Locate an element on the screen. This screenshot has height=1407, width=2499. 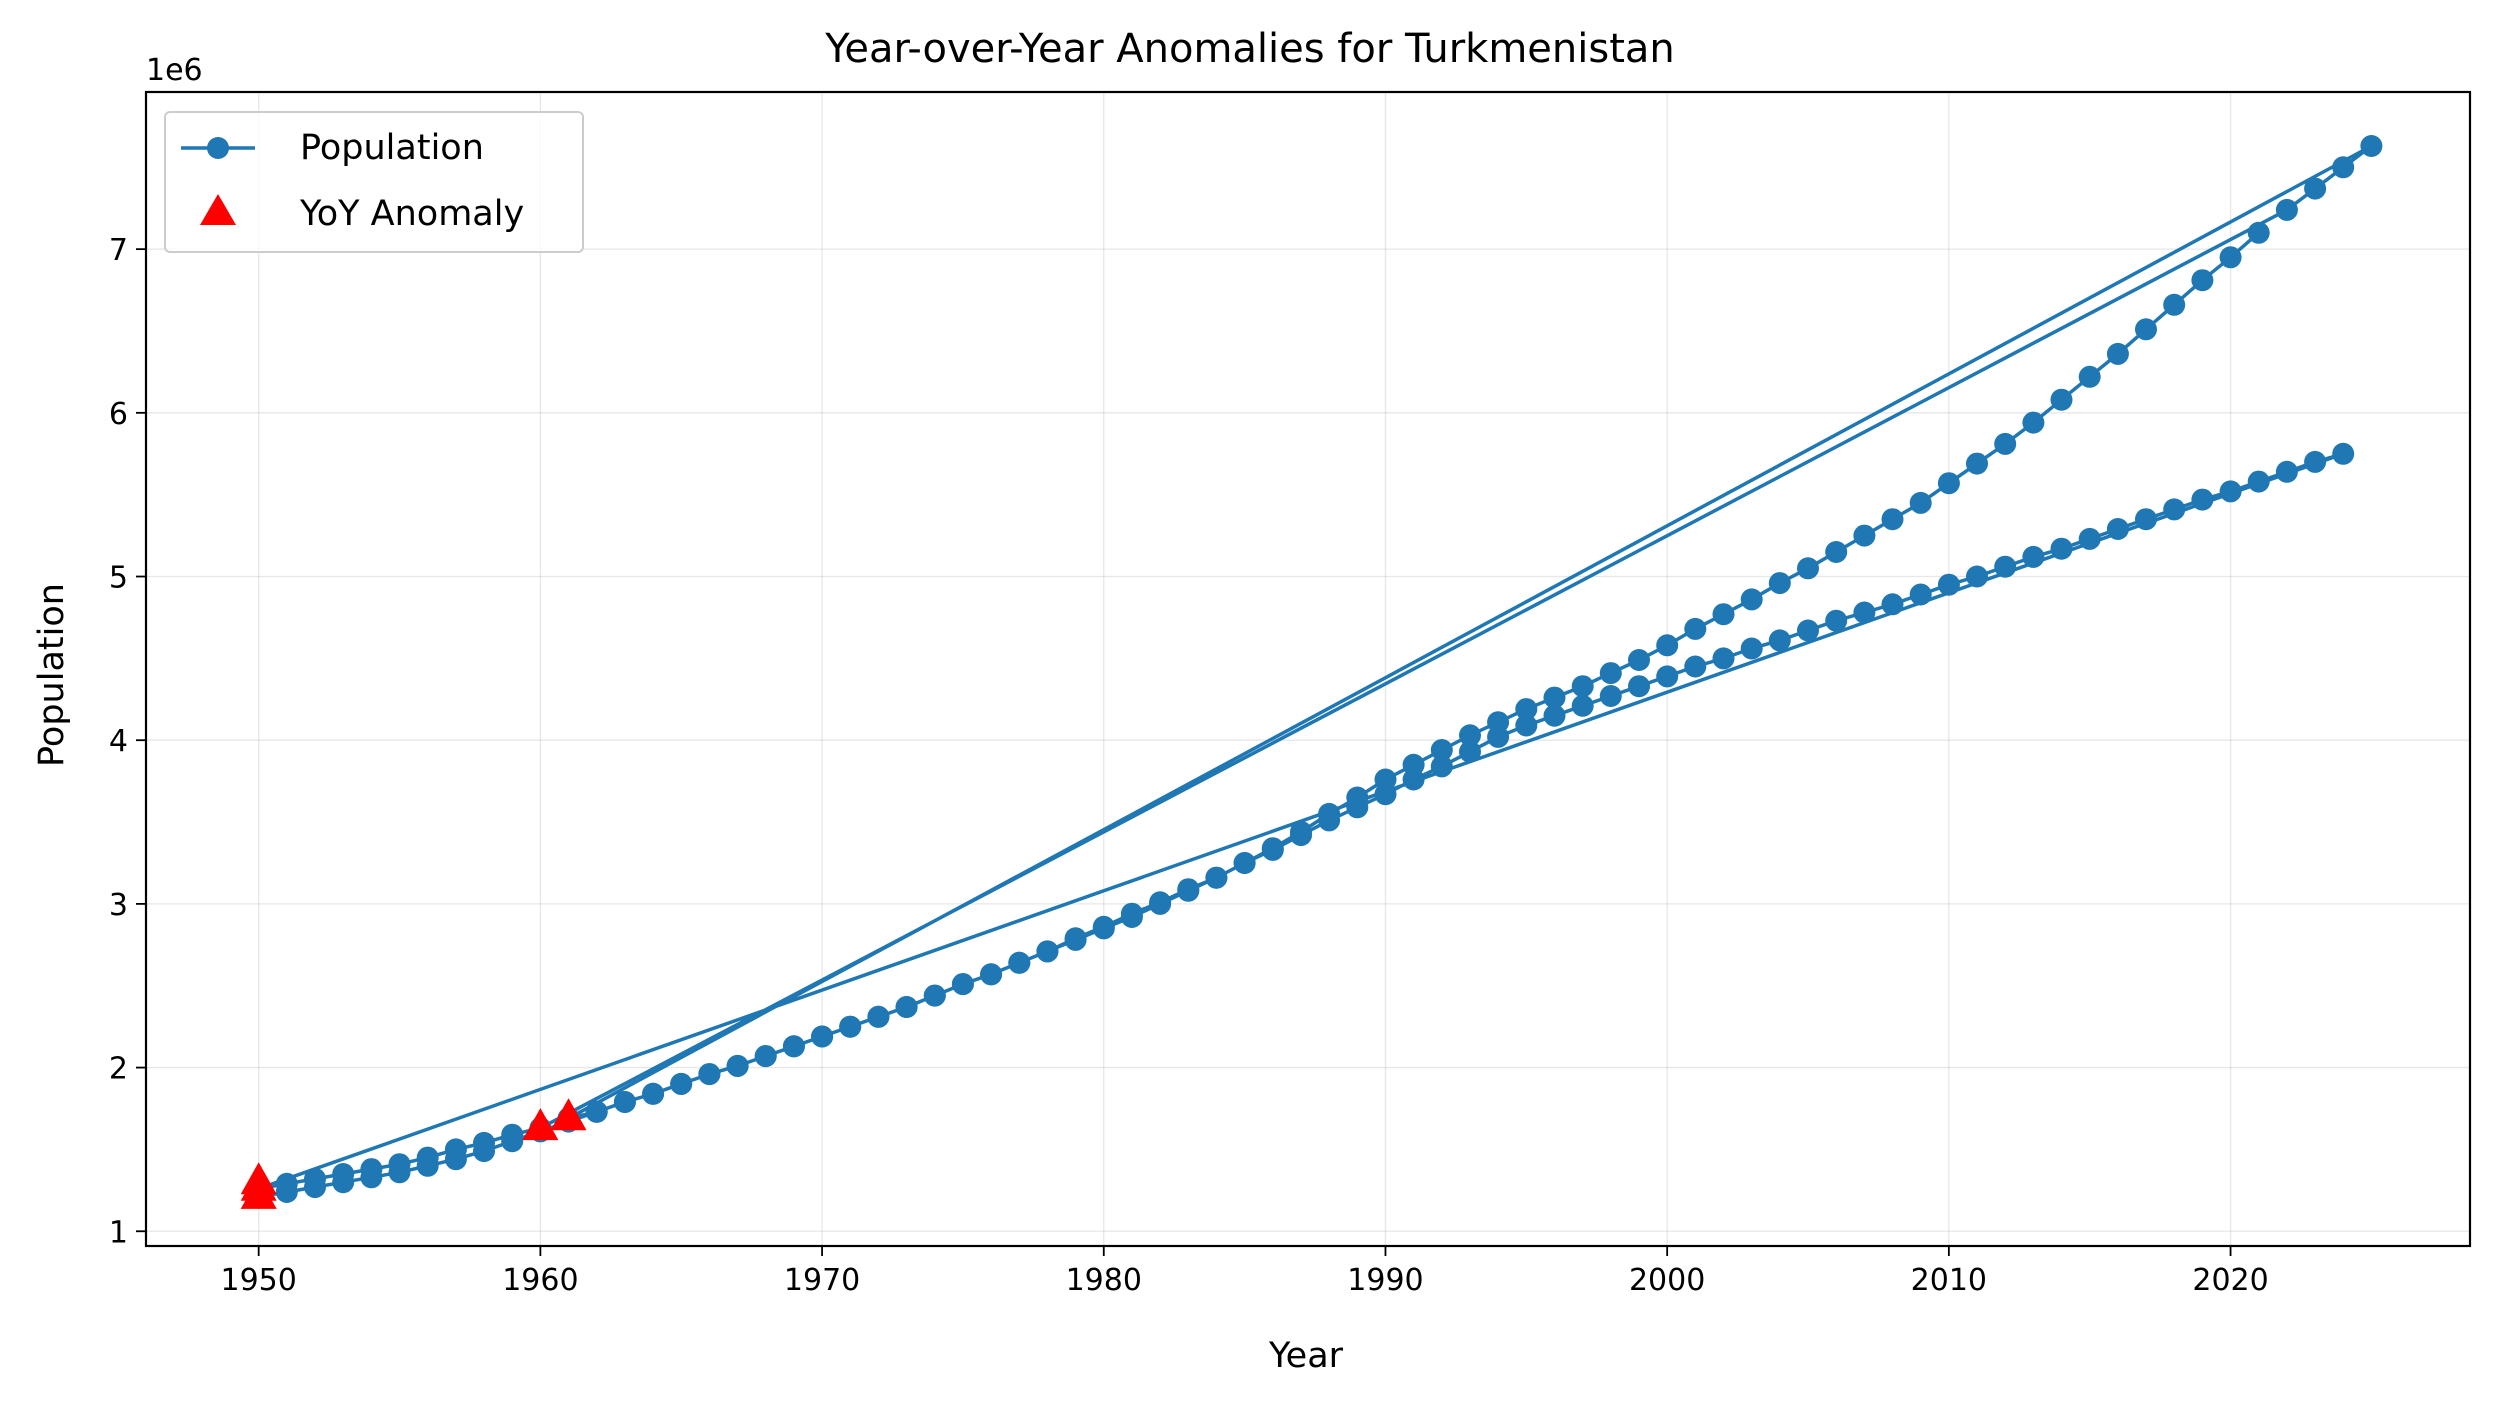
legend-triangle-marker-icon is located at coordinates (218, 209).